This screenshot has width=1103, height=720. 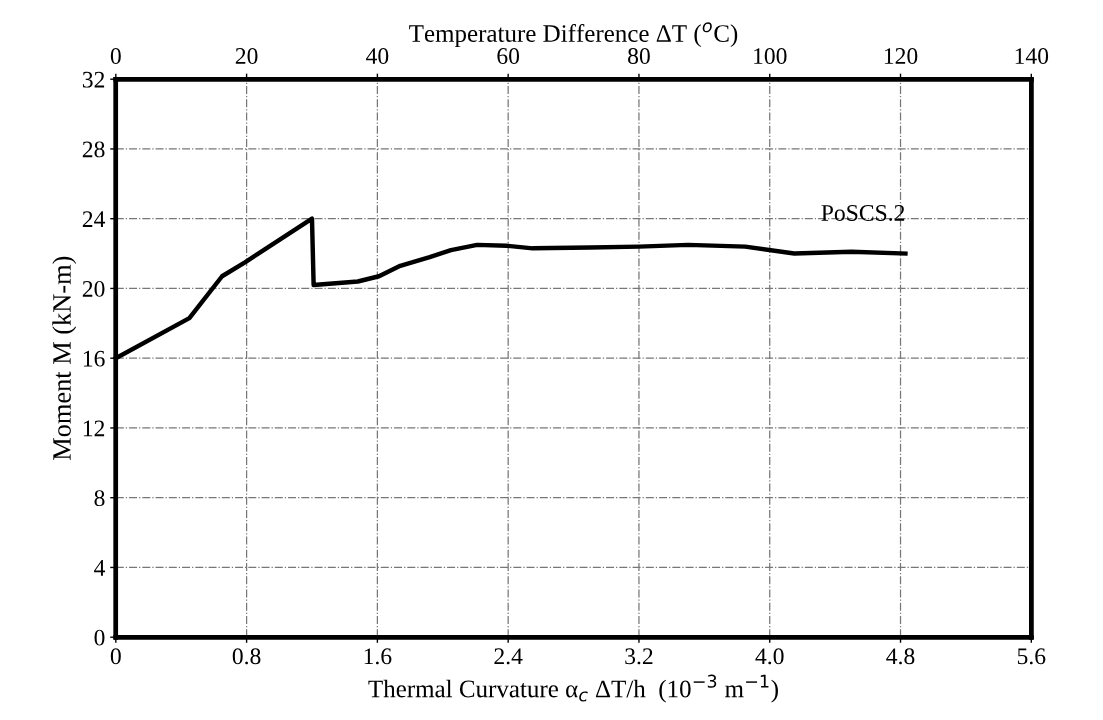 What do you see at coordinates (94, 358) in the screenshot?
I see `y-tick-label: 16` at bounding box center [94, 358].